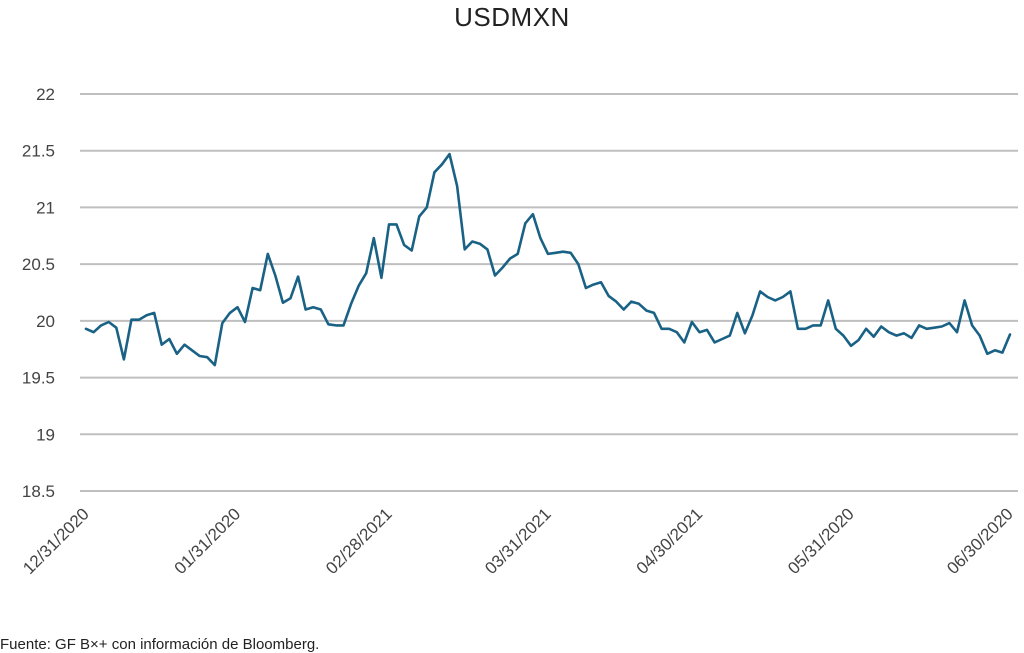 The height and width of the screenshot is (653, 1024). Describe the element at coordinates (670, 541) in the screenshot. I see `x-tick-label: 04/30/2021` at that location.